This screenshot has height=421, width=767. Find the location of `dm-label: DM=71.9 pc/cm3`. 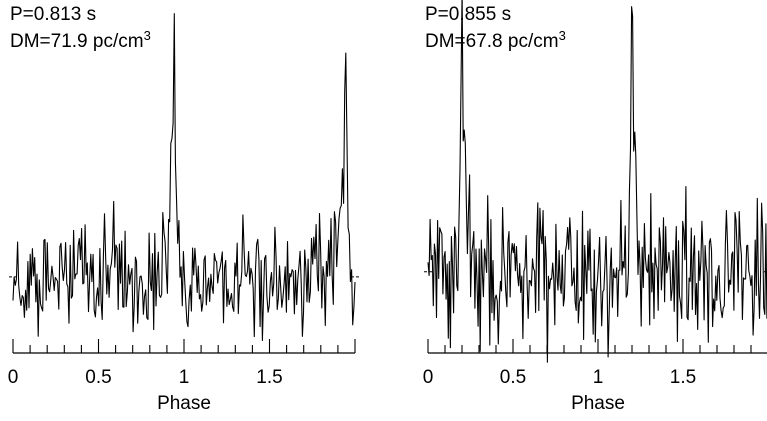

dm-label: DM=71.9 pc/cm3 is located at coordinates (80, 40).